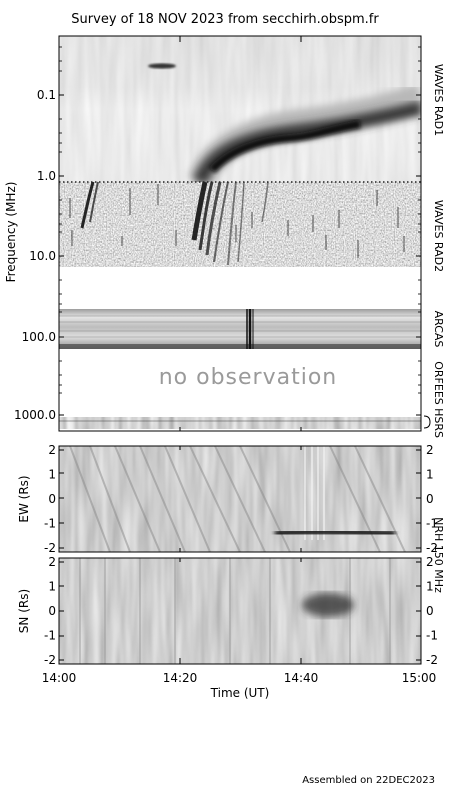 This screenshot has width=450, height=800. I want to click on rad2-interference-lines, so click(237, 221).